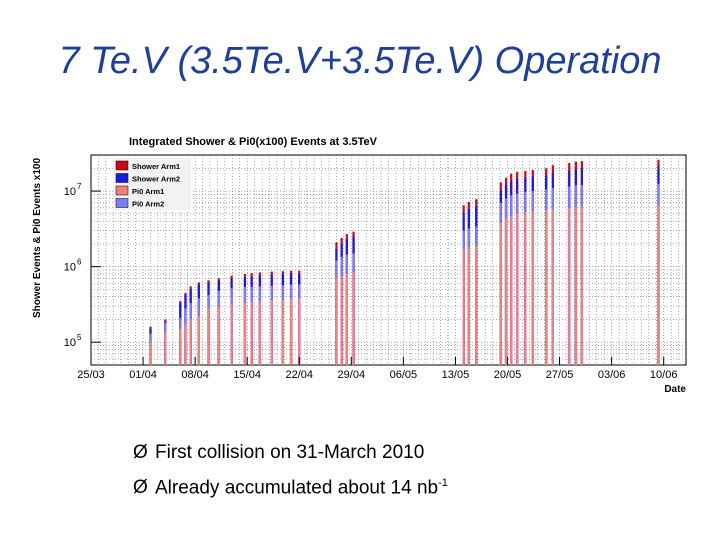  I want to click on bullet-item: Ø First collision on 31-March 2010, so click(290, 453).